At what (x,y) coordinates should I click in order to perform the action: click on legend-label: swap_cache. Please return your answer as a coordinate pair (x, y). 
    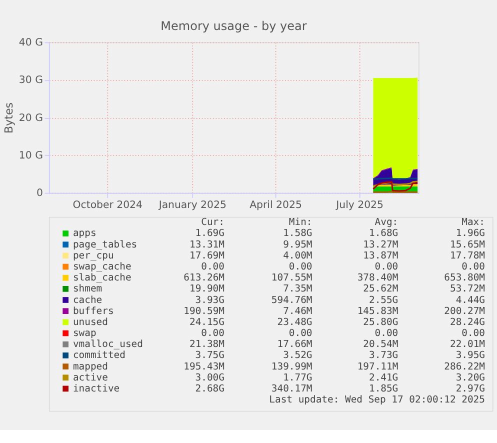
    Looking at the image, I should click on (102, 267).